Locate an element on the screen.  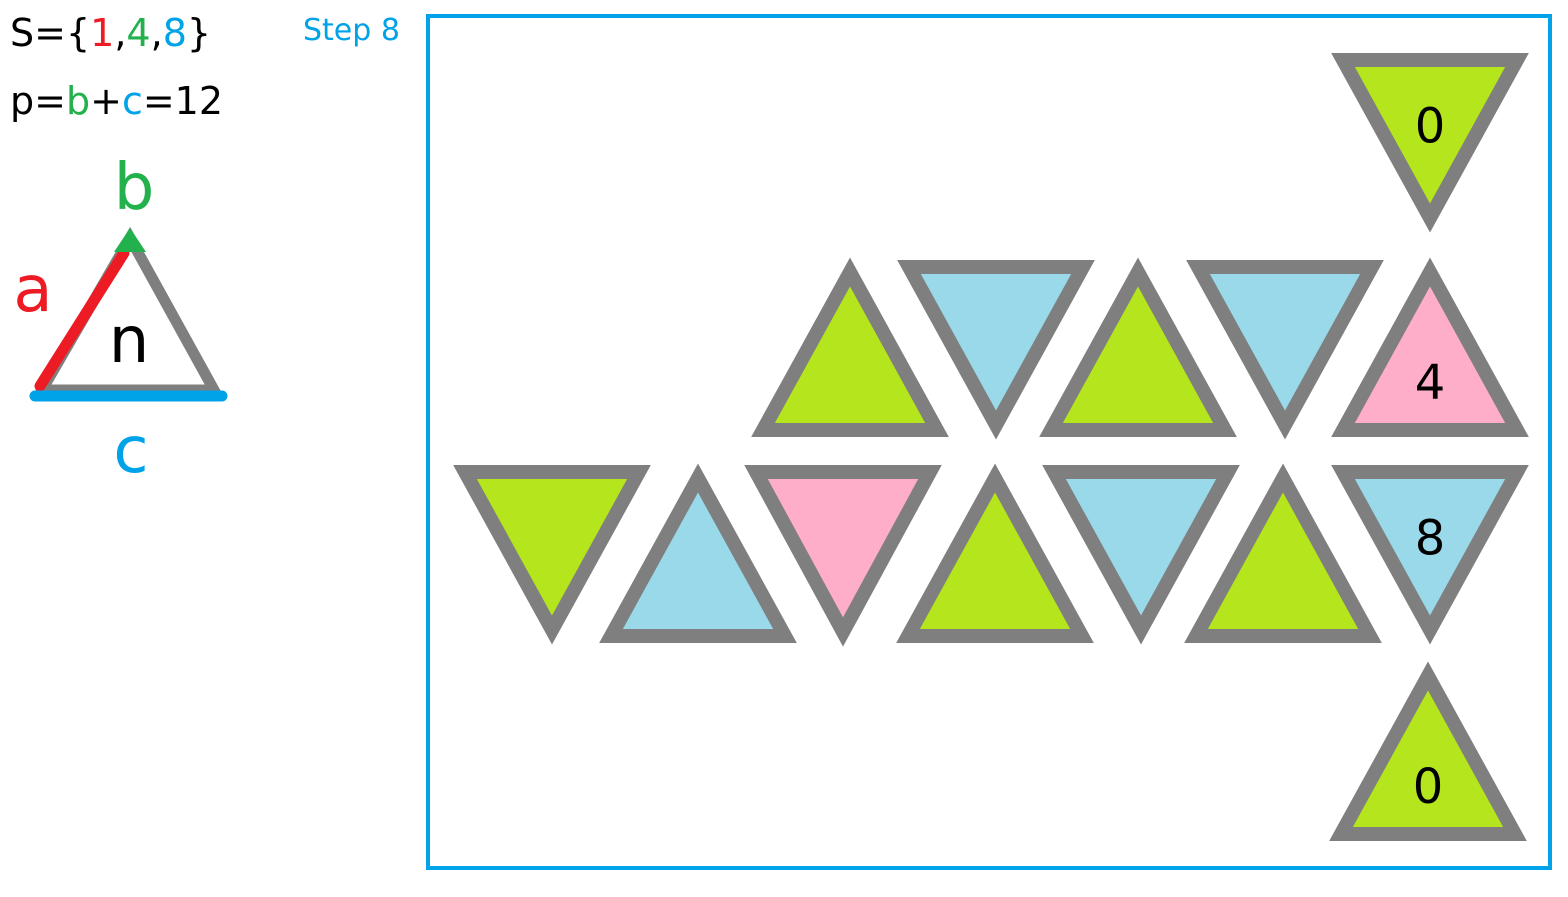
tile-down-lime is located at coordinates (552, 555).